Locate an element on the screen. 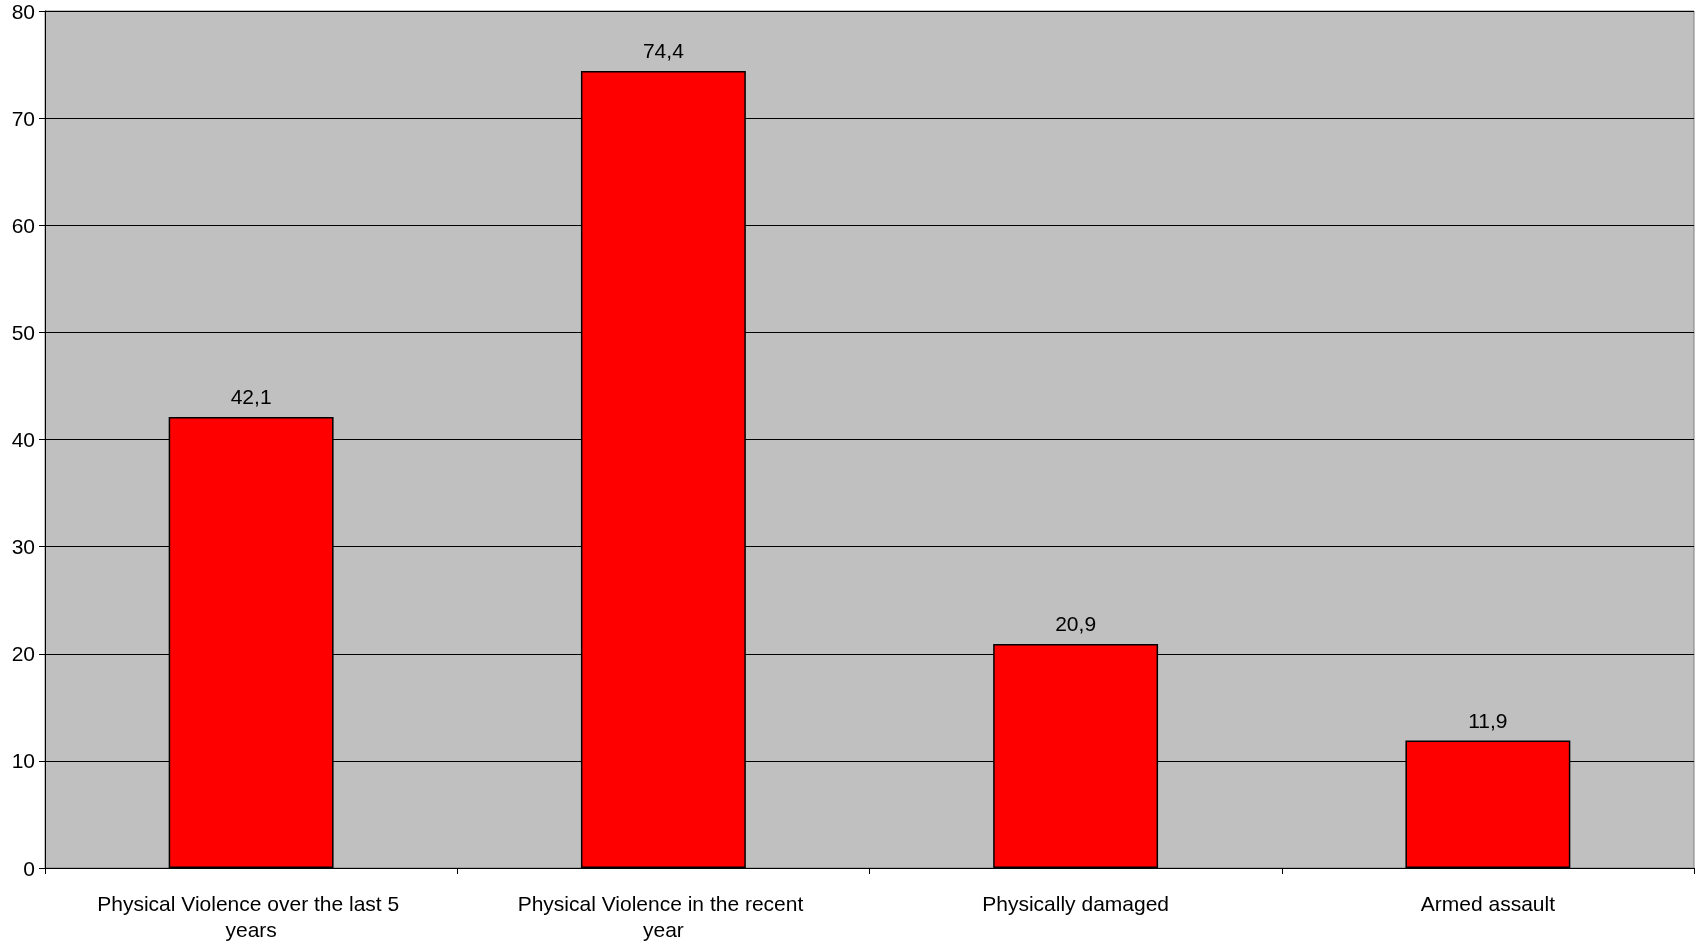  data-label: 74,4 is located at coordinates (663, 50).